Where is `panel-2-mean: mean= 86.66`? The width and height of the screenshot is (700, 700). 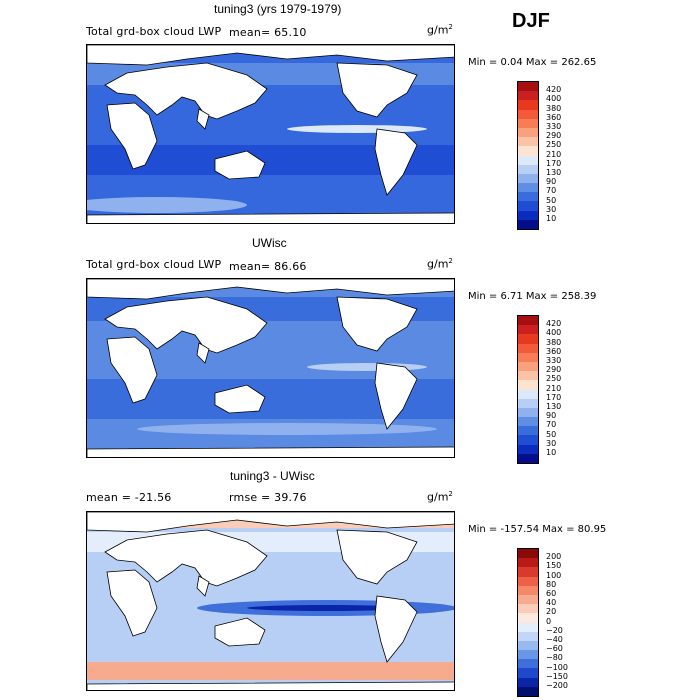 panel-2-mean: mean= 86.66 is located at coordinates (268, 266).